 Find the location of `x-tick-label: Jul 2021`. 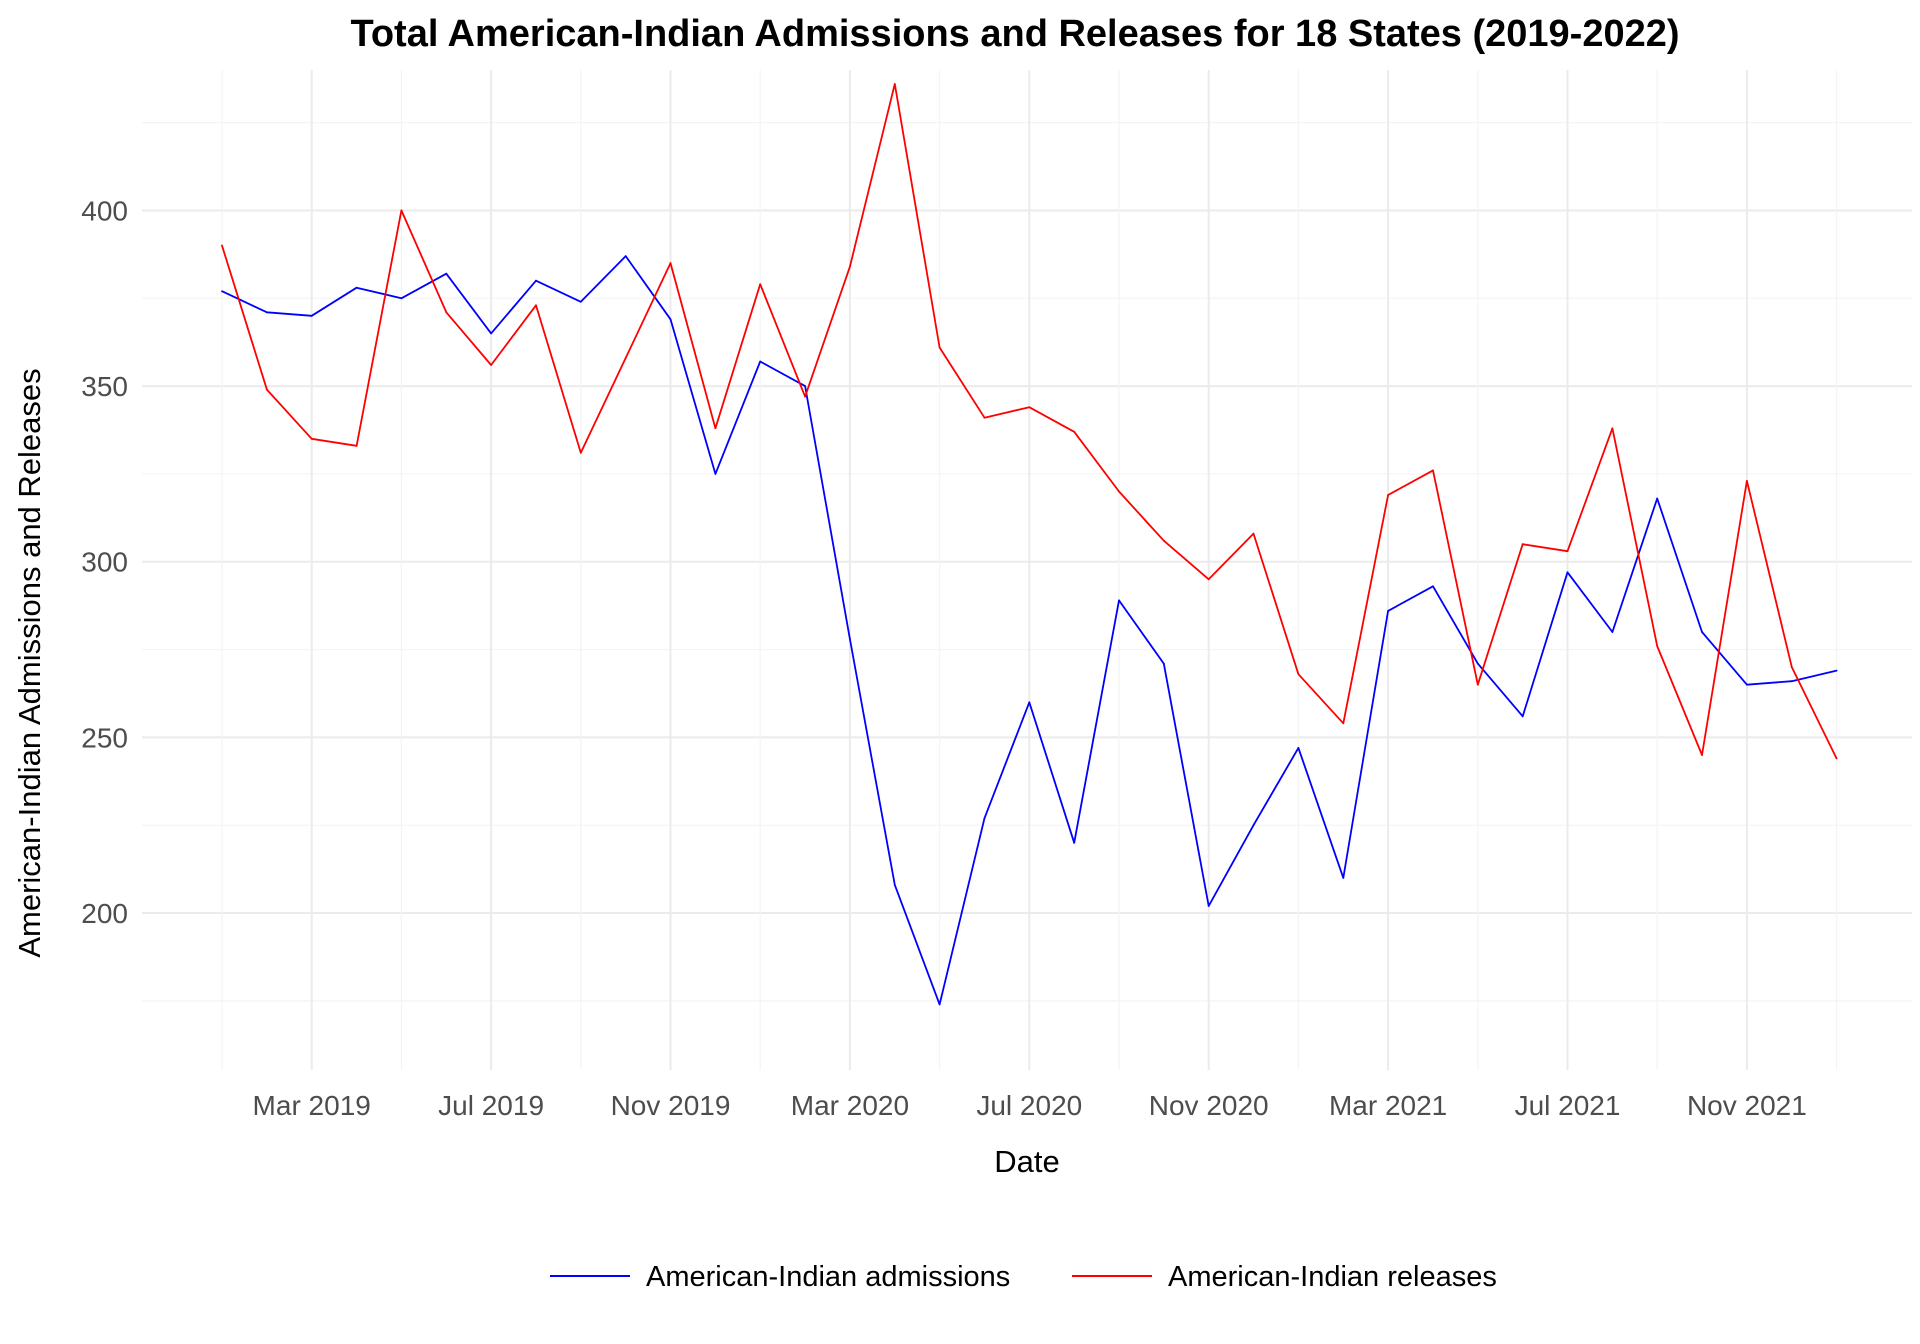

x-tick-label: Jul 2021 is located at coordinates (1568, 1105).